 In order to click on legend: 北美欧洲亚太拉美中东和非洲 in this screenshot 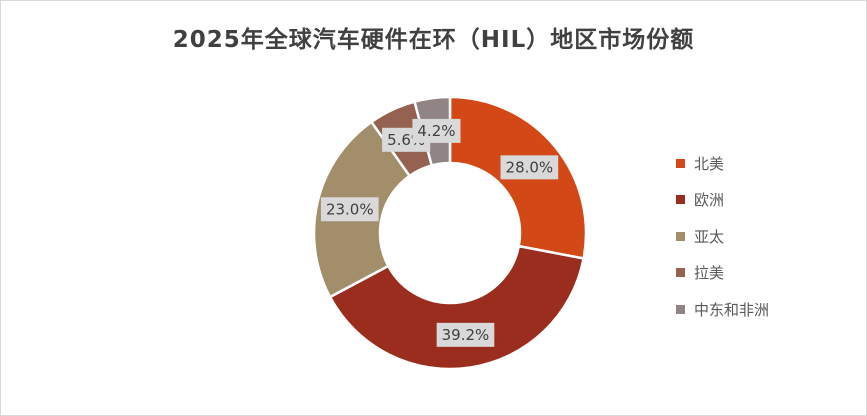, I will do `click(722, 236)`.